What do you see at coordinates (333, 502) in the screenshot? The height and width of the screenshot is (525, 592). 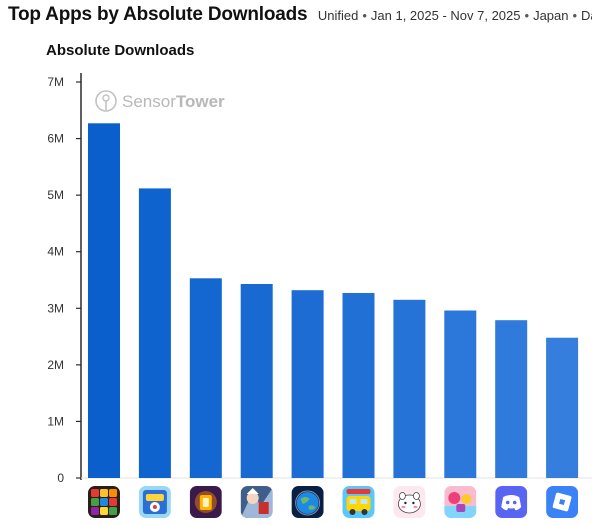 I see `x-axis-app-icons` at bounding box center [333, 502].